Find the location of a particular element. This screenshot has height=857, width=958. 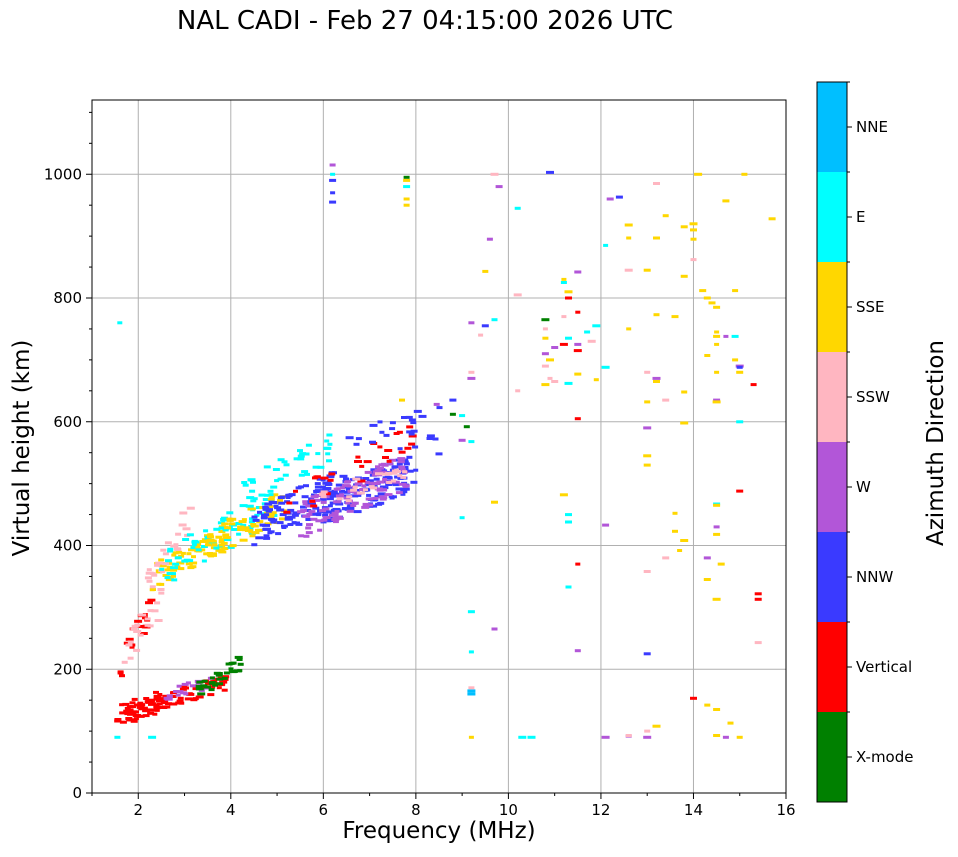

colorbar-segment is located at coordinates (832, 757).